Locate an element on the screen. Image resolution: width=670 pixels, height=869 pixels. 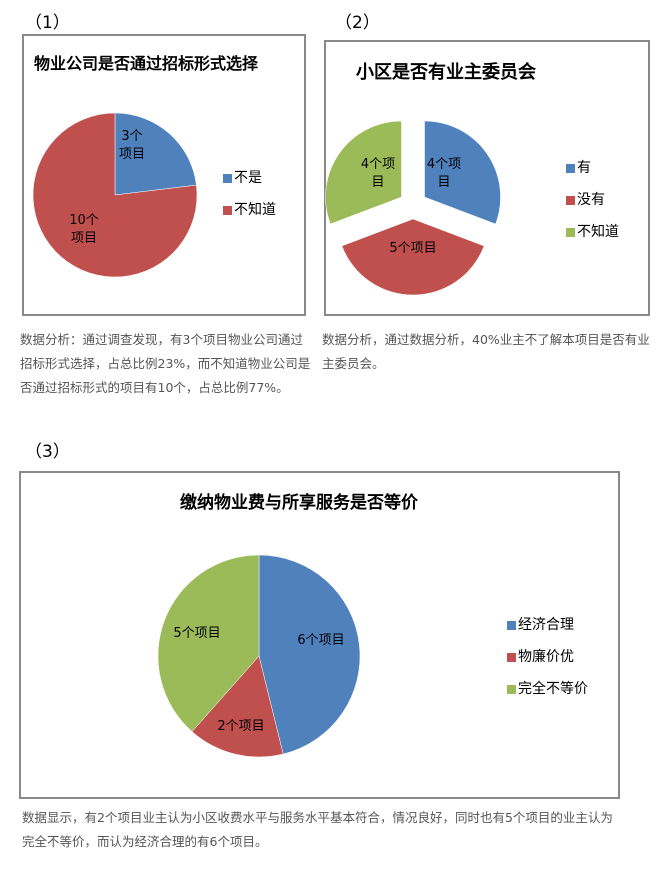
chart1-data-label: 3个 项目 is located at coordinates (131, 145).